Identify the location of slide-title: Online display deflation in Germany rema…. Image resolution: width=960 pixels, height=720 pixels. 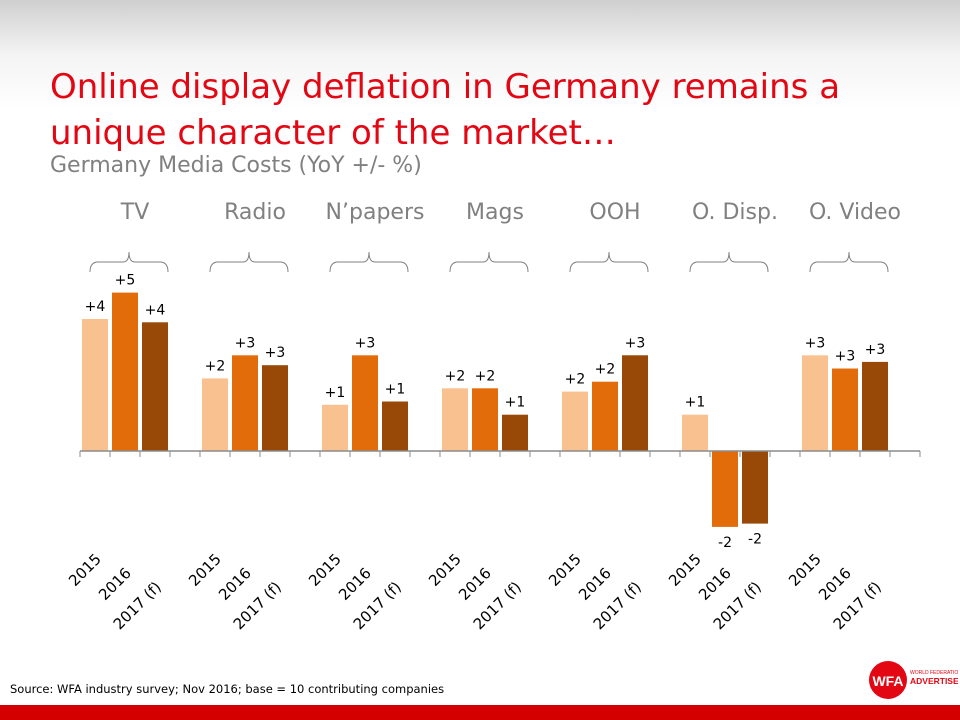
(445, 110).